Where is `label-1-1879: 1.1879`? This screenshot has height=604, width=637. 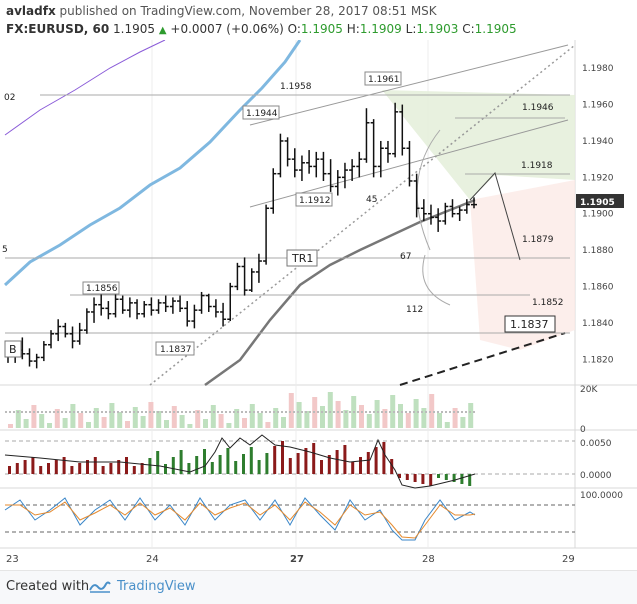
label-1-1879: 1.1879 is located at coordinates (538, 240).